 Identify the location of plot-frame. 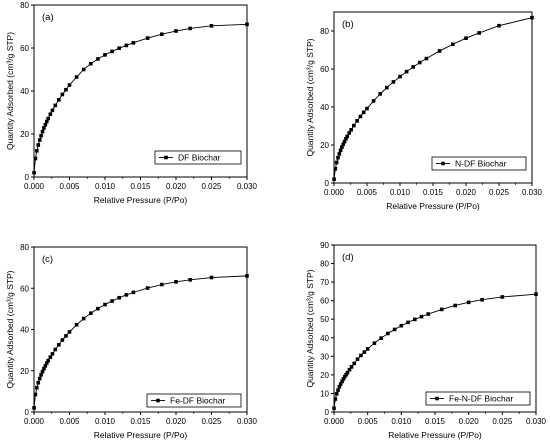
(435, 328).